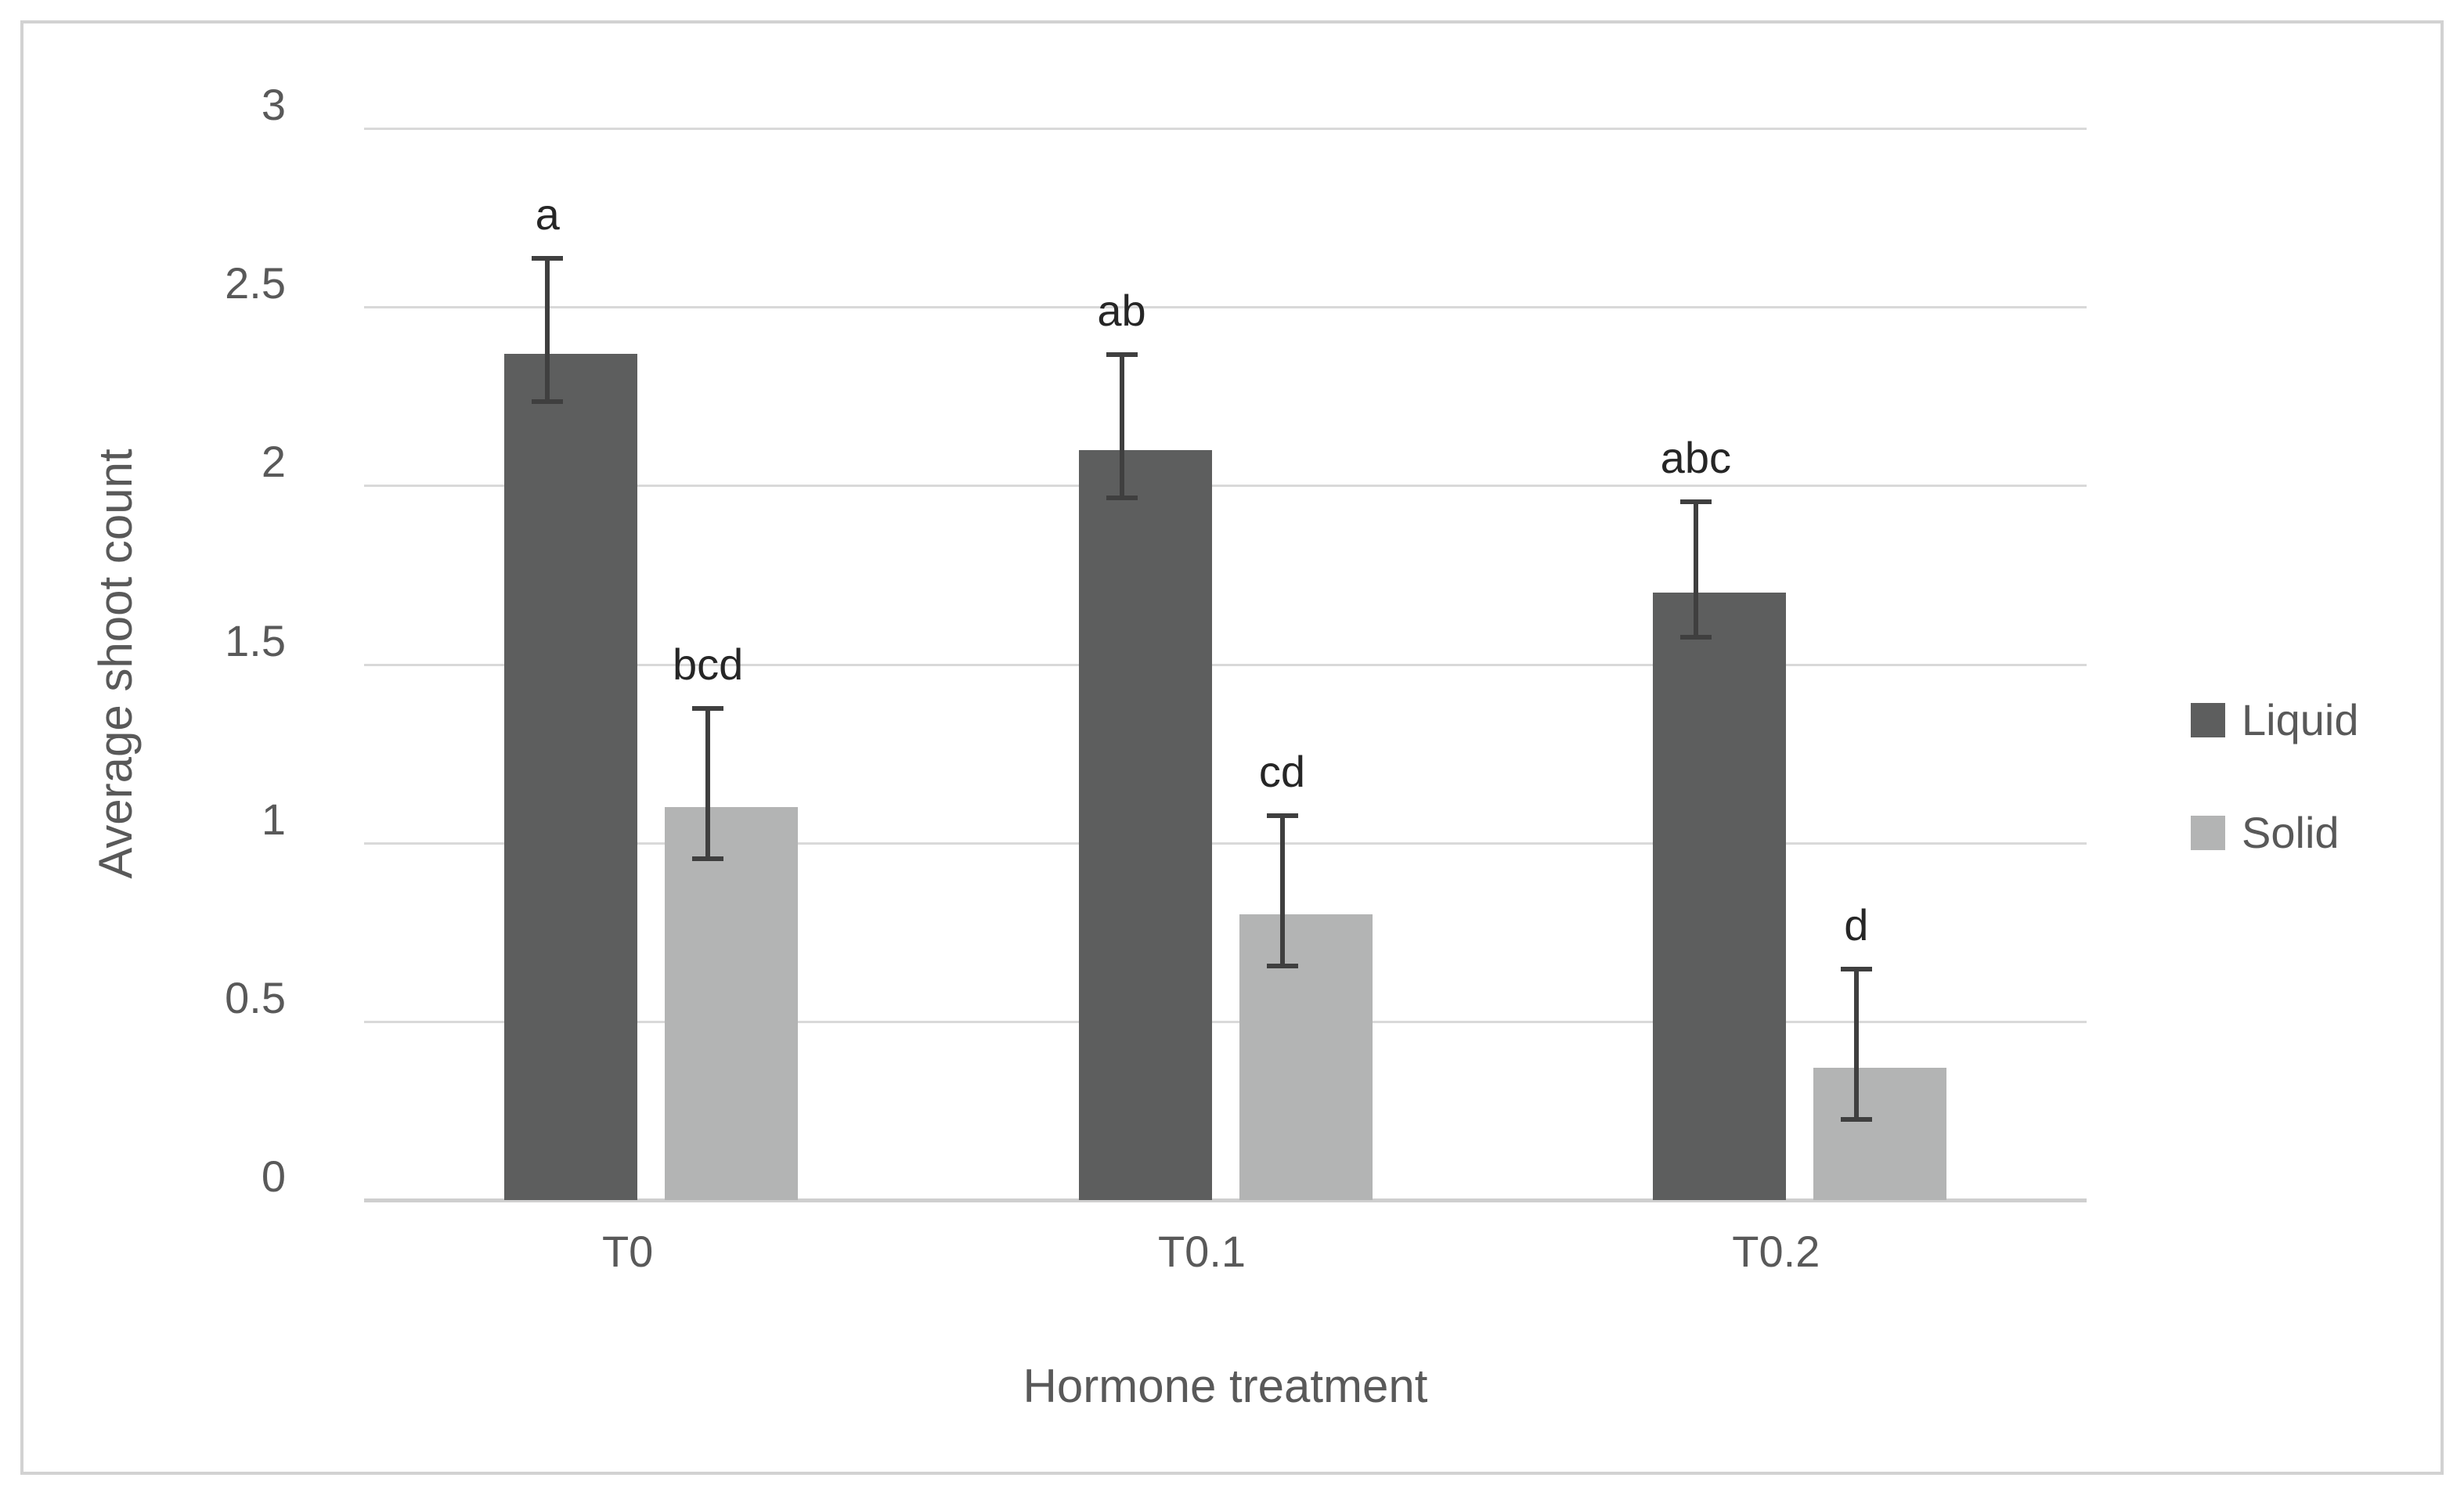 This screenshot has width=2464, height=1503. What do you see at coordinates (255, 640) in the screenshot?
I see `y-tick-label: 1.5` at bounding box center [255, 640].